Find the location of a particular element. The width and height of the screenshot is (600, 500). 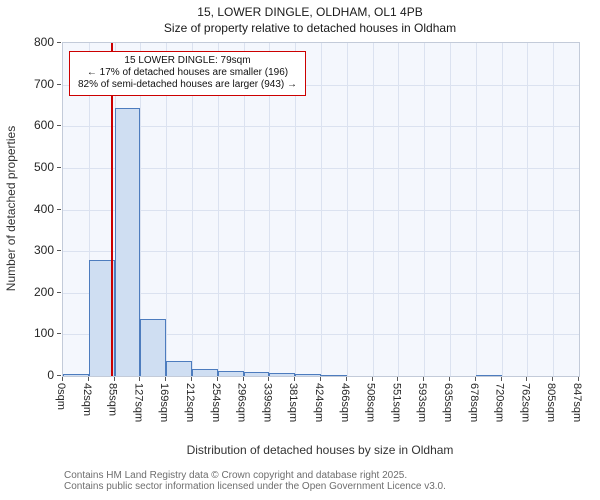

x-tick-label: 720sqm is located at coordinates (499, 403).